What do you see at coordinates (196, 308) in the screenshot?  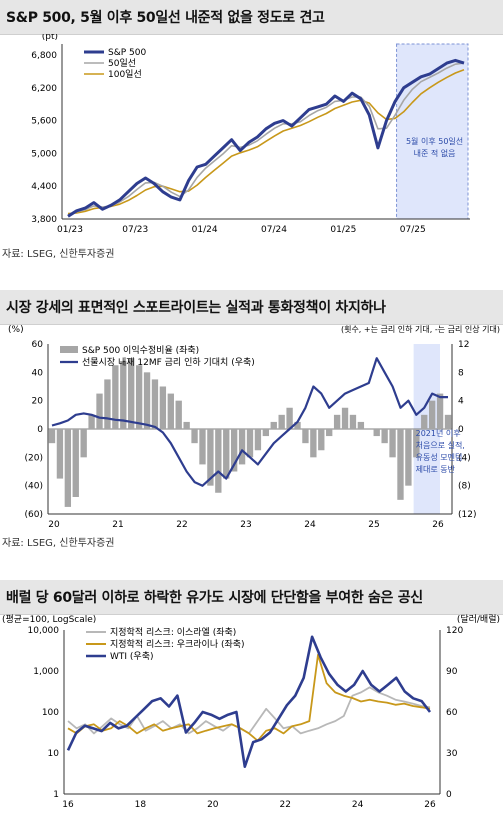 I see `chart-title-2: 시장 강세의 표면적인 스포트라이트는 실적과 통화정책이 차지하나` at bounding box center [196, 308].